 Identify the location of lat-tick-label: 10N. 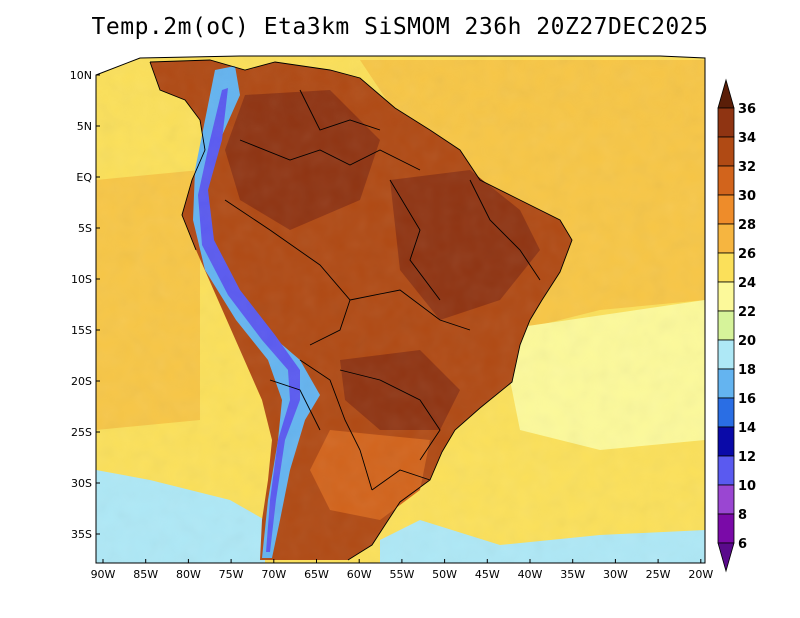
(81, 75).